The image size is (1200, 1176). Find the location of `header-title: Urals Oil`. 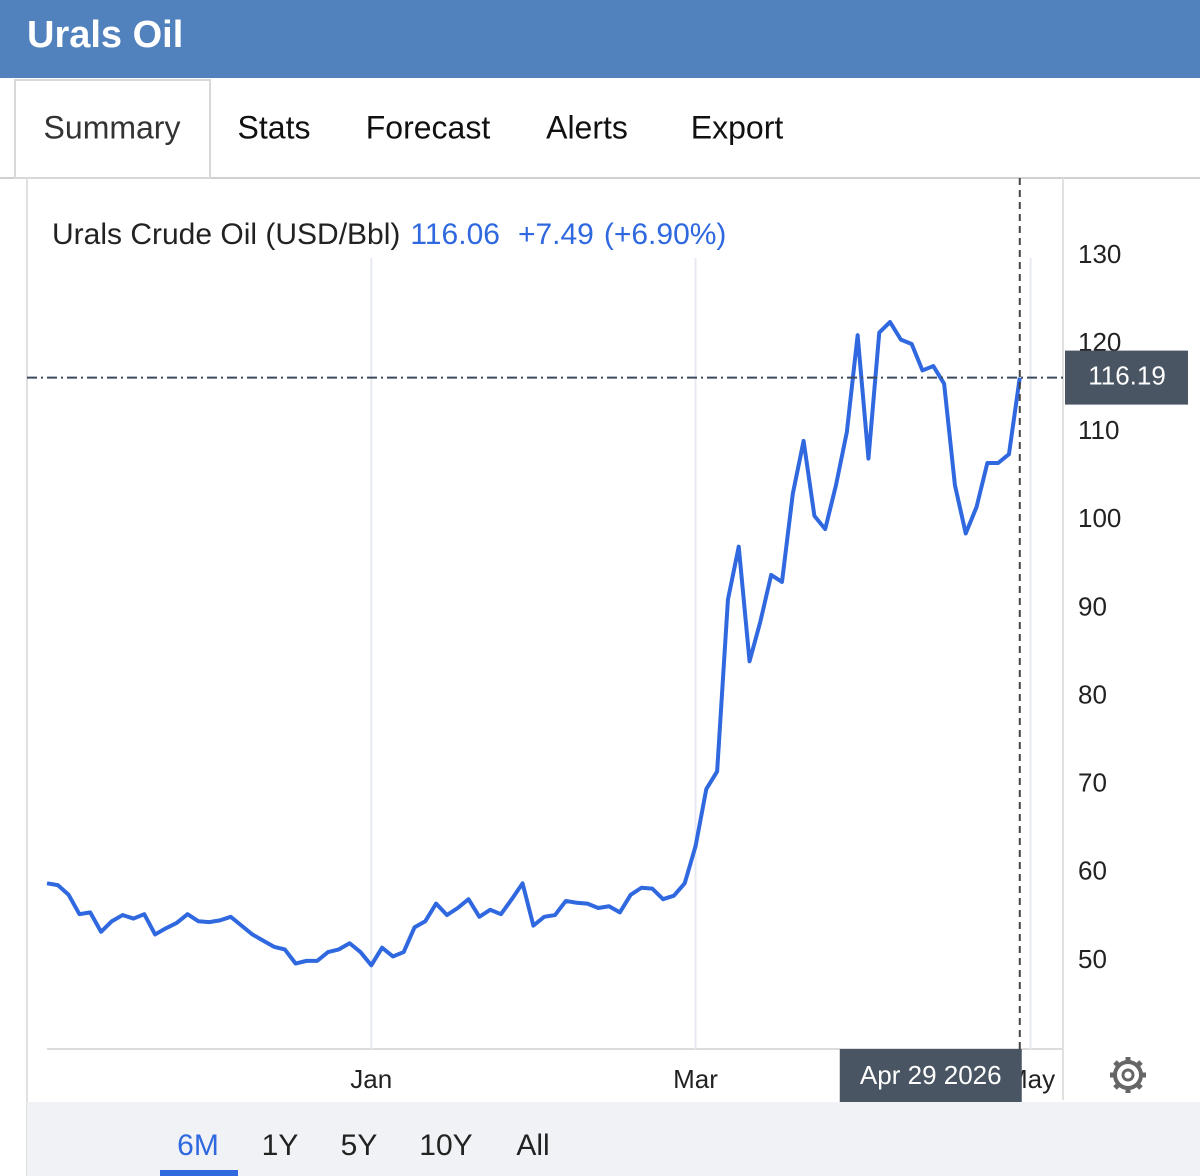

header-title: Urals Oil is located at coordinates (105, 35).